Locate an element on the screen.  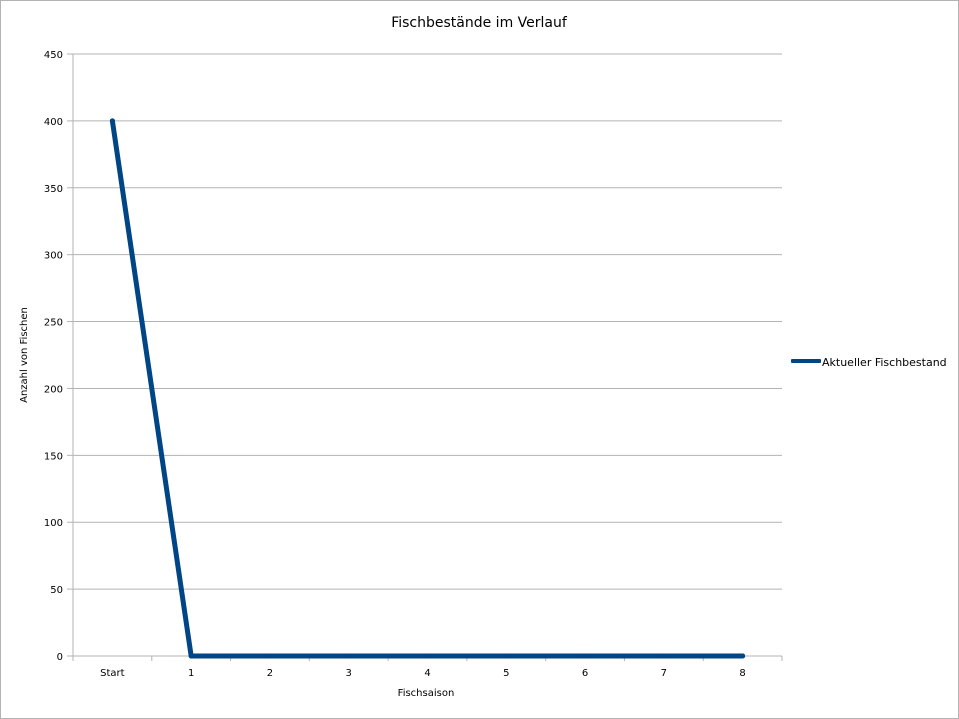
legend: Aktueller Fischbestand is located at coordinates (869, 362).